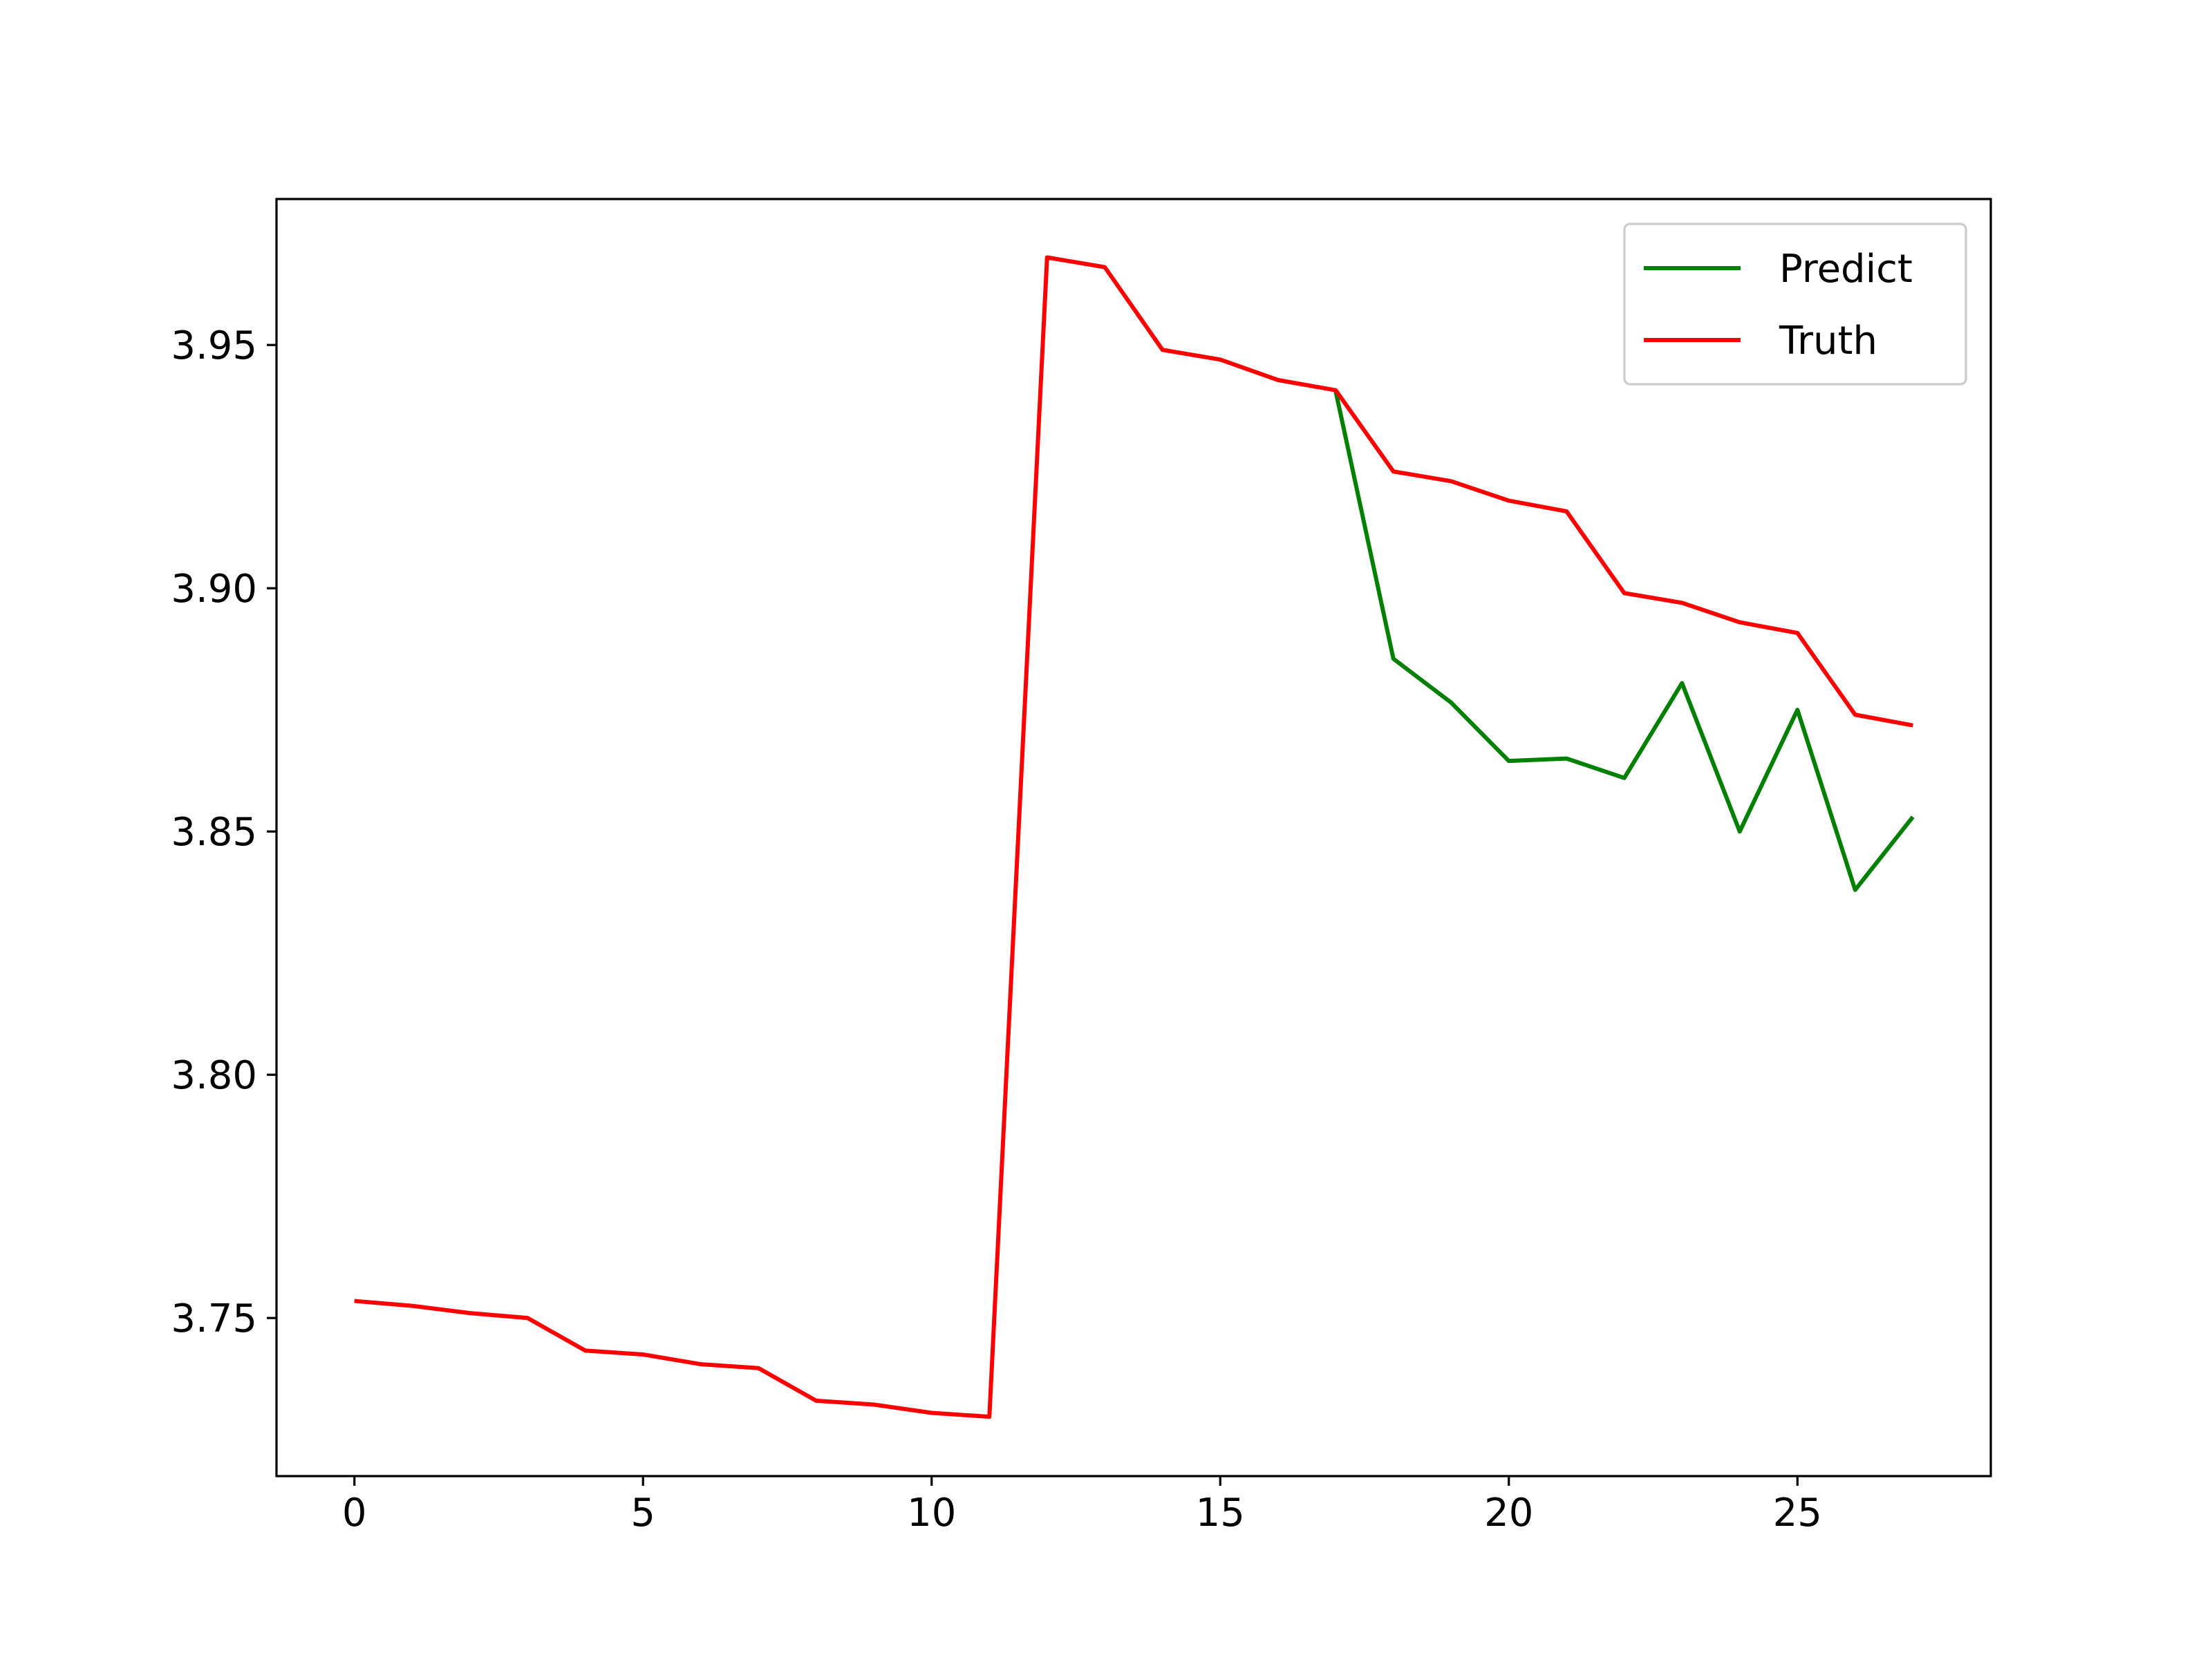 The width and height of the screenshot is (2212, 1662). Describe the element at coordinates (1220, 1514) in the screenshot. I see `x-tick-label: 15` at that location.